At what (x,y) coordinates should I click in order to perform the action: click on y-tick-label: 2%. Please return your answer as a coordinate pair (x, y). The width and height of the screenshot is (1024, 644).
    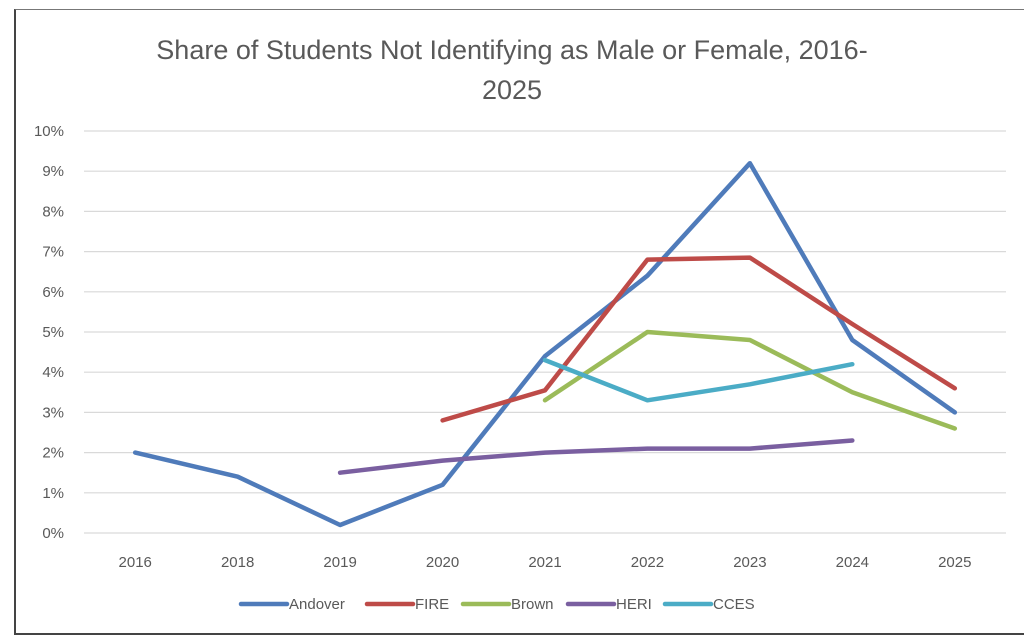
    Looking at the image, I should click on (53, 453).